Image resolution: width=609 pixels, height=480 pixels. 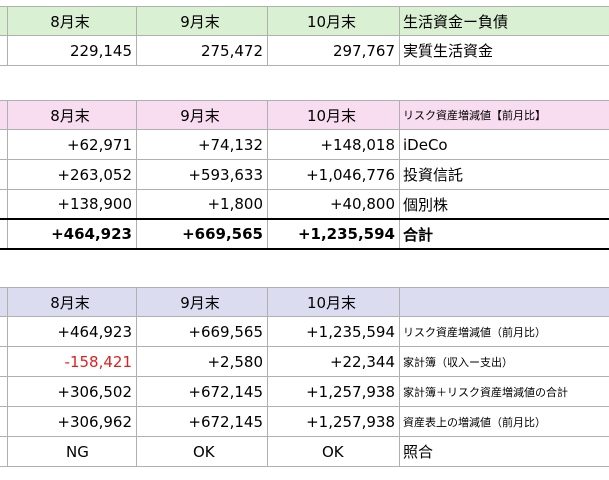 What do you see at coordinates (202, 204) in the screenshot?
I see `cell-sep: +1,800` at bounding box center [202, 204].